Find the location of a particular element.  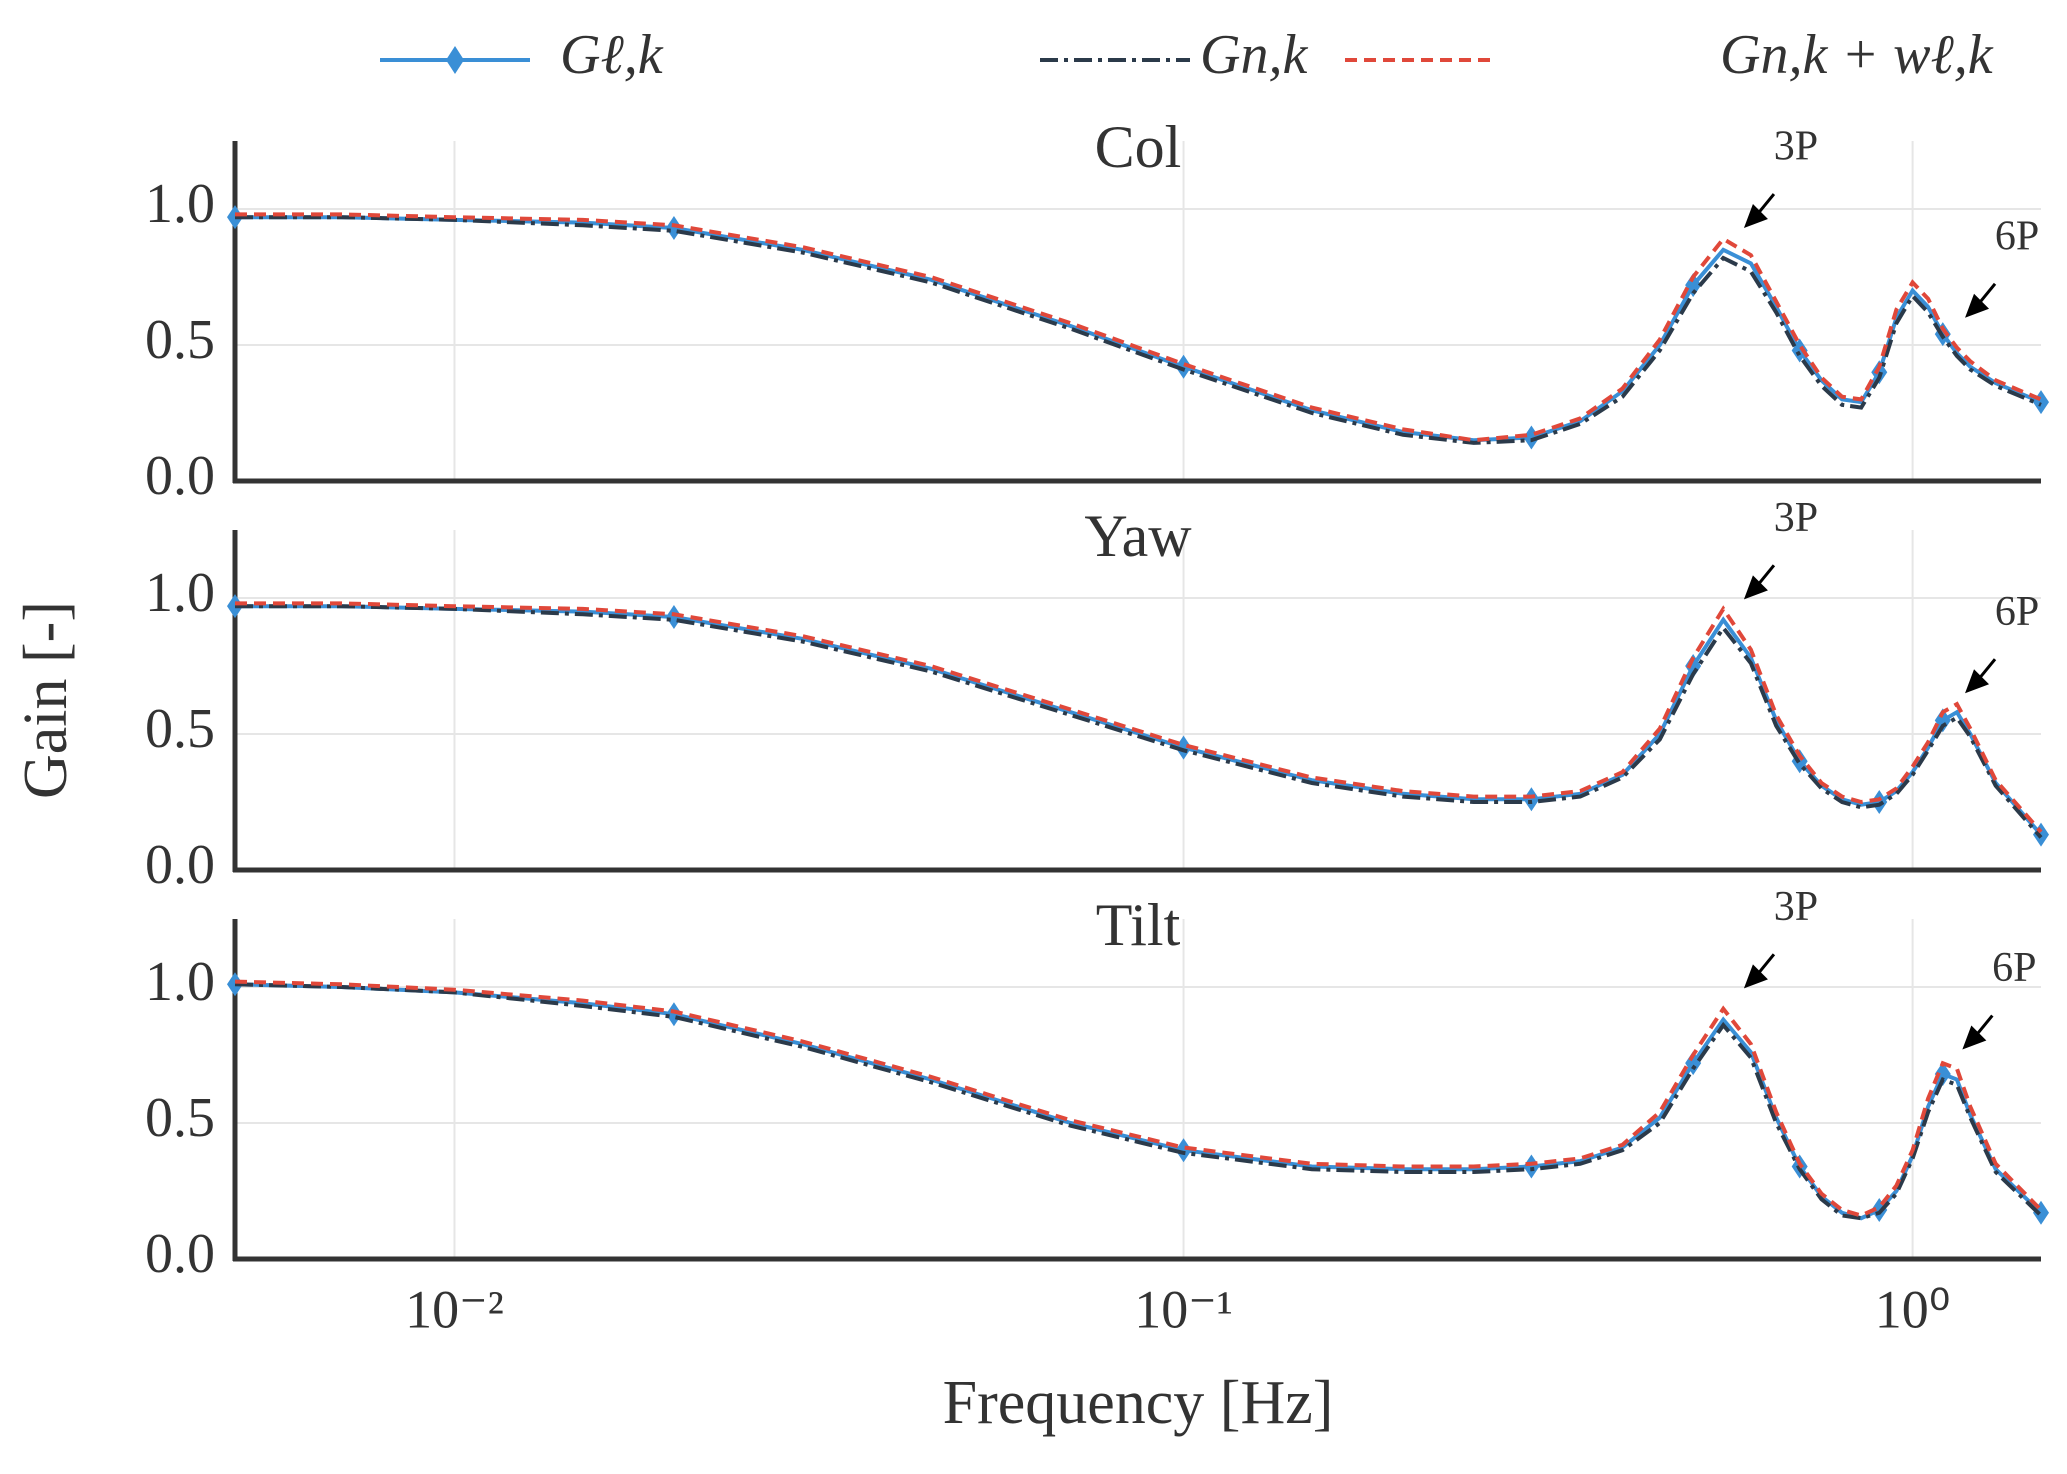

panel-title: Yaw is located at coordinates (1138, 536).